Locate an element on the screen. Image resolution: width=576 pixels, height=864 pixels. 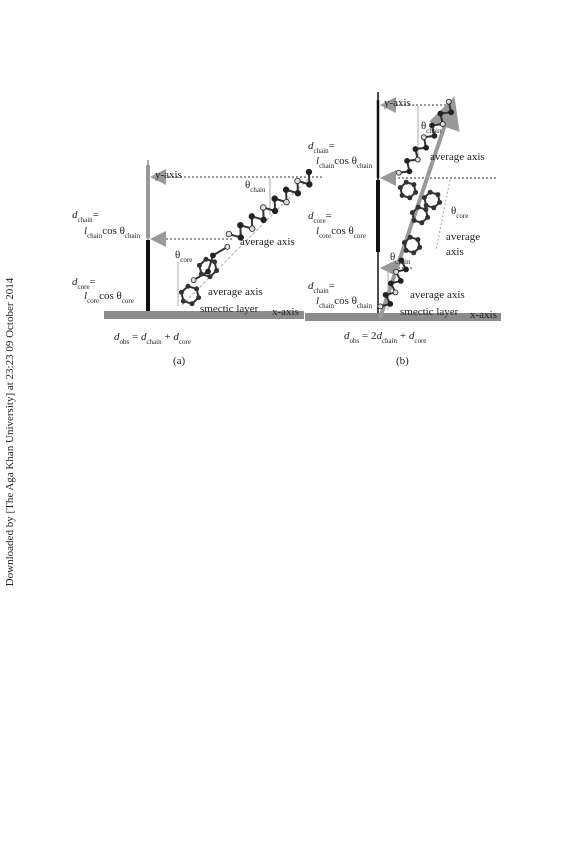
label-part: cos θ is located at coordinates (110, 296).